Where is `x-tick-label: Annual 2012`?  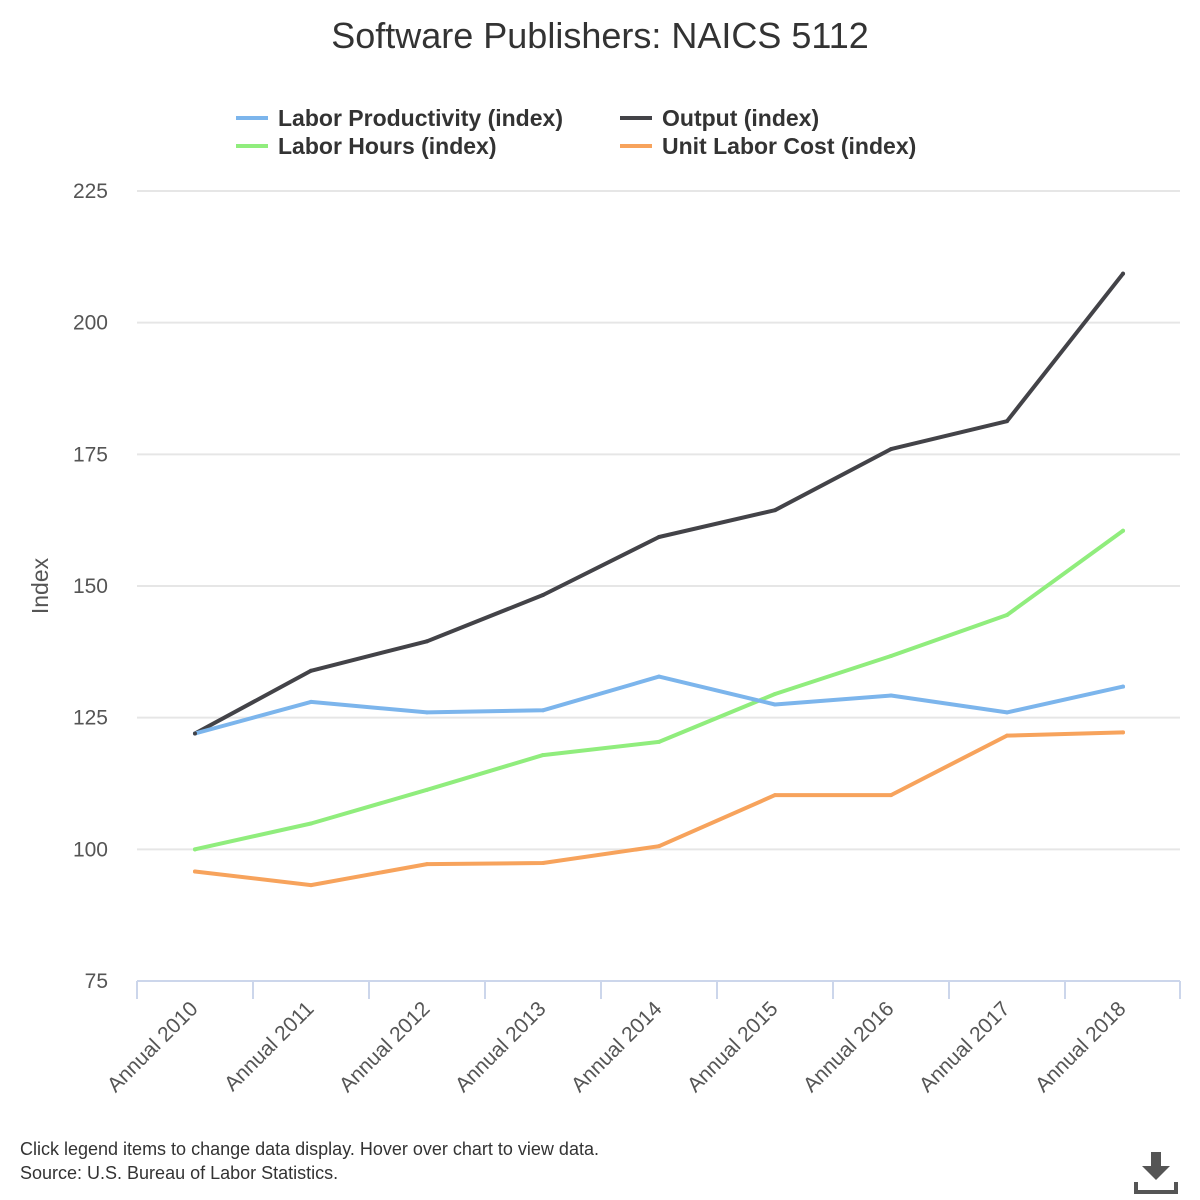
x-tick-label: Annual 2012 is located at coordinates (385, 1047).